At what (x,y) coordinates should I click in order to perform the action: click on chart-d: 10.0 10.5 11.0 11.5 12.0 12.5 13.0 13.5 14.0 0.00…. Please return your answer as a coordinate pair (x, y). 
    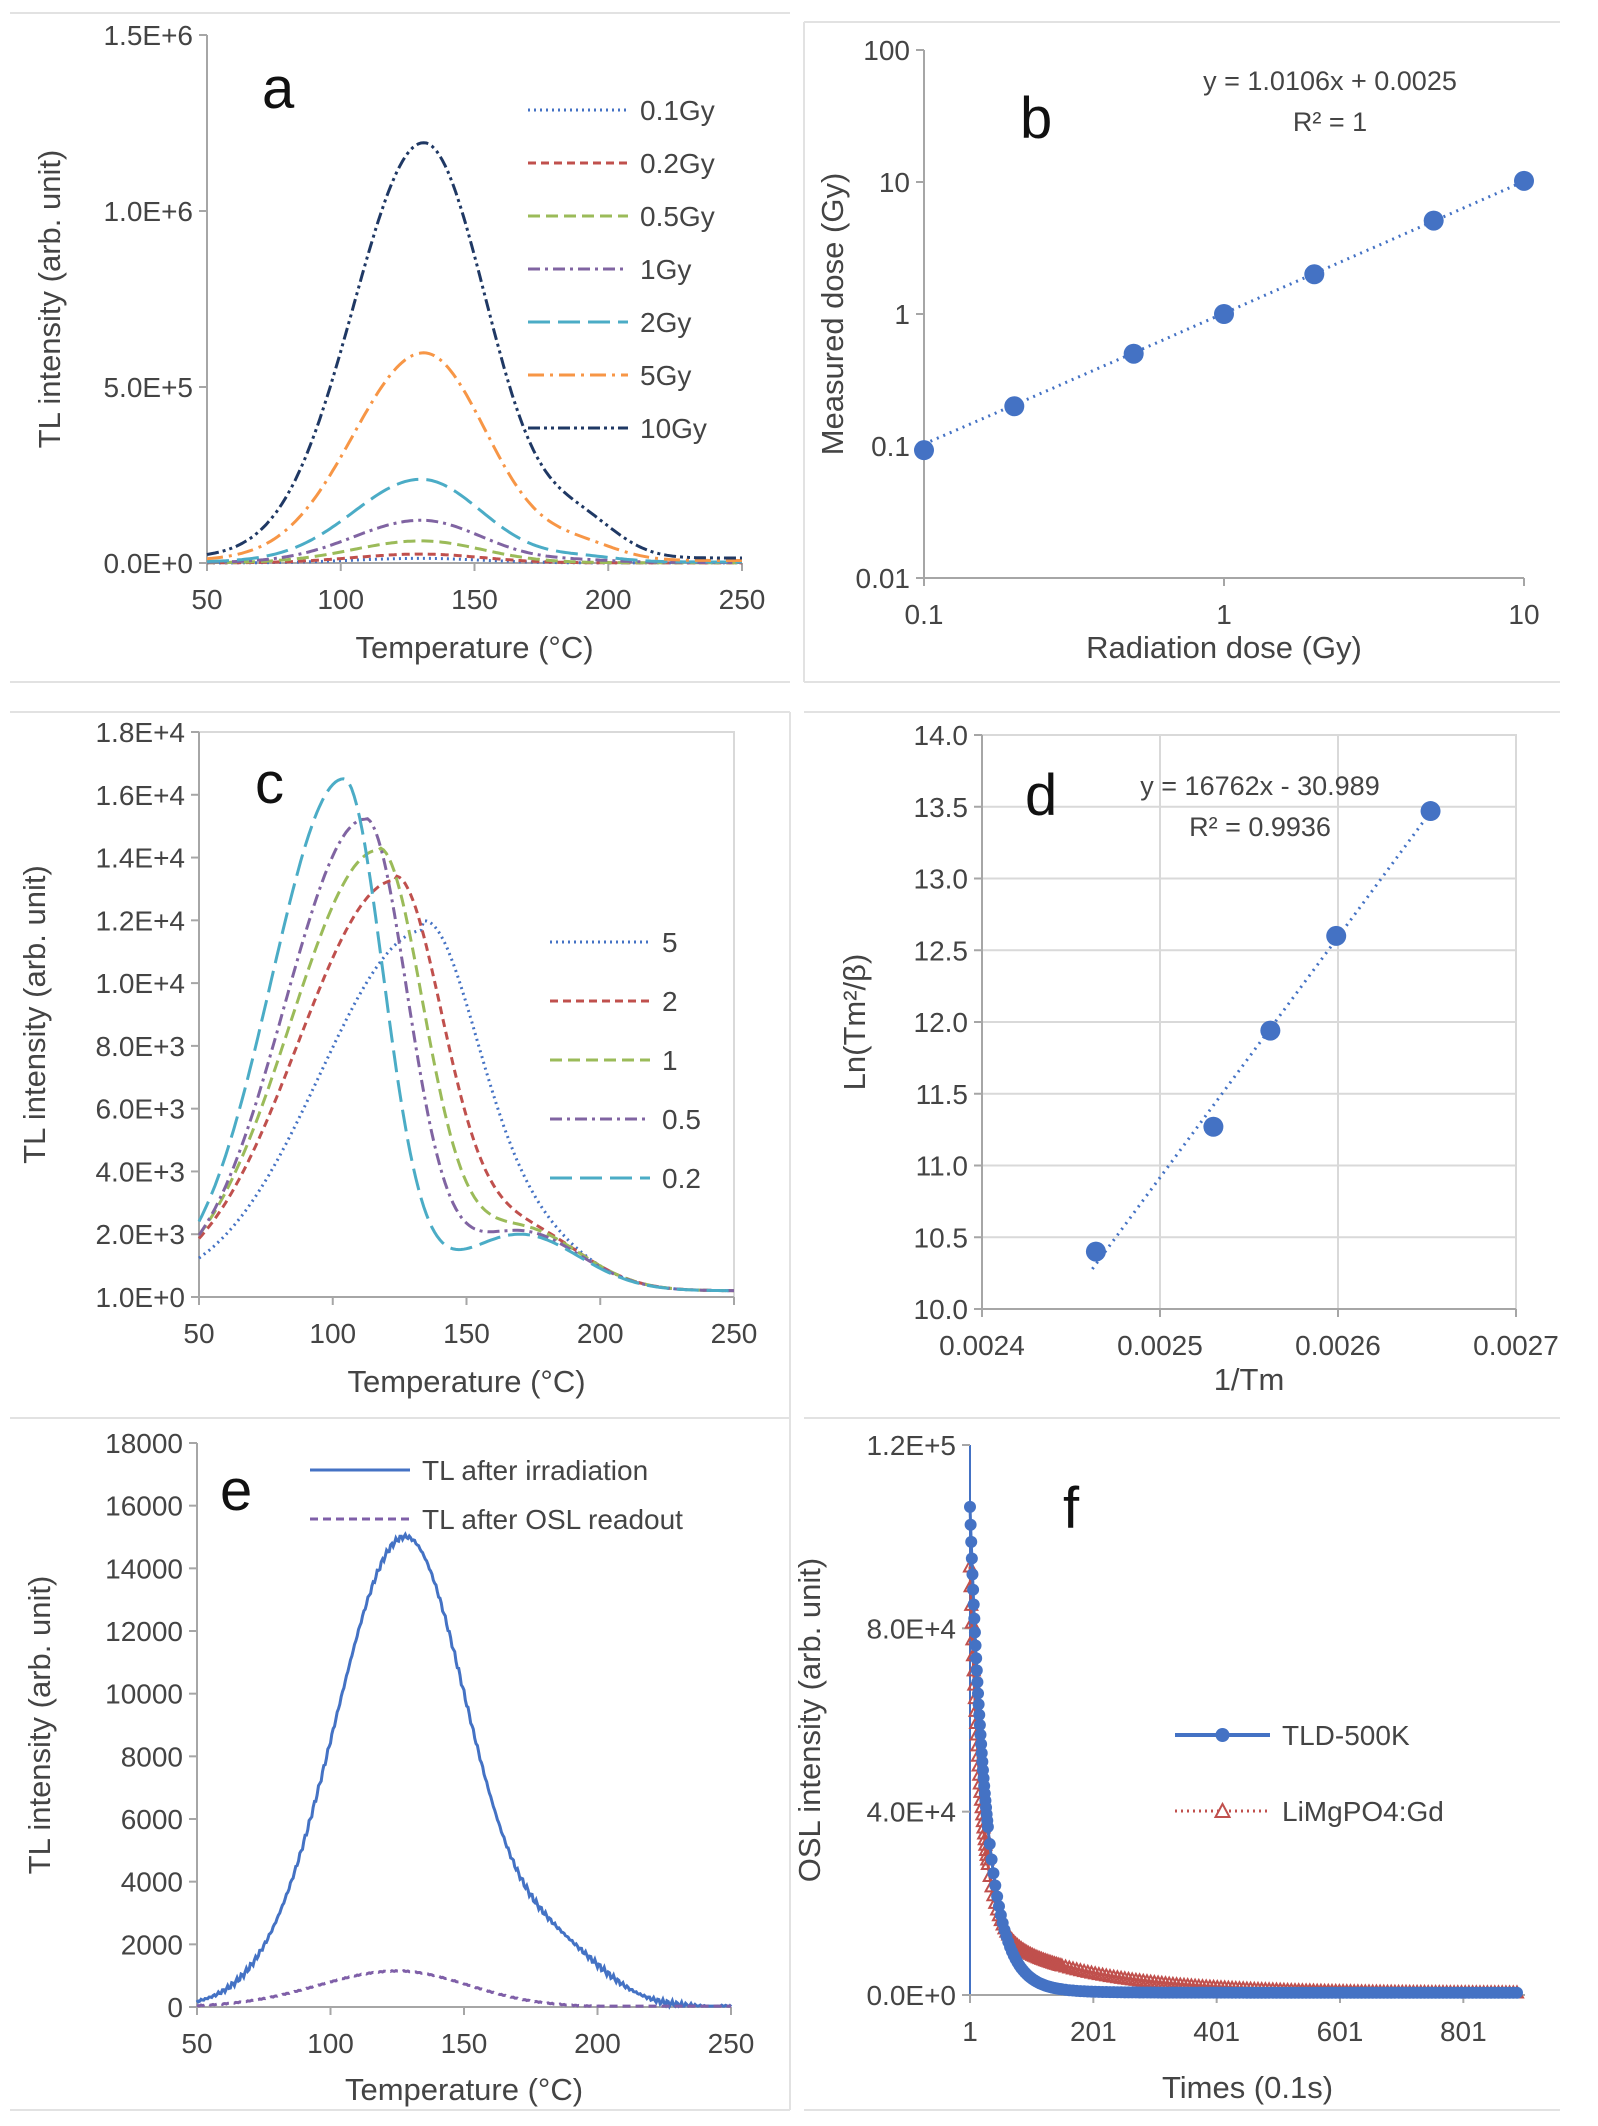
    Looking at the image, I should click on (1198, 1058).